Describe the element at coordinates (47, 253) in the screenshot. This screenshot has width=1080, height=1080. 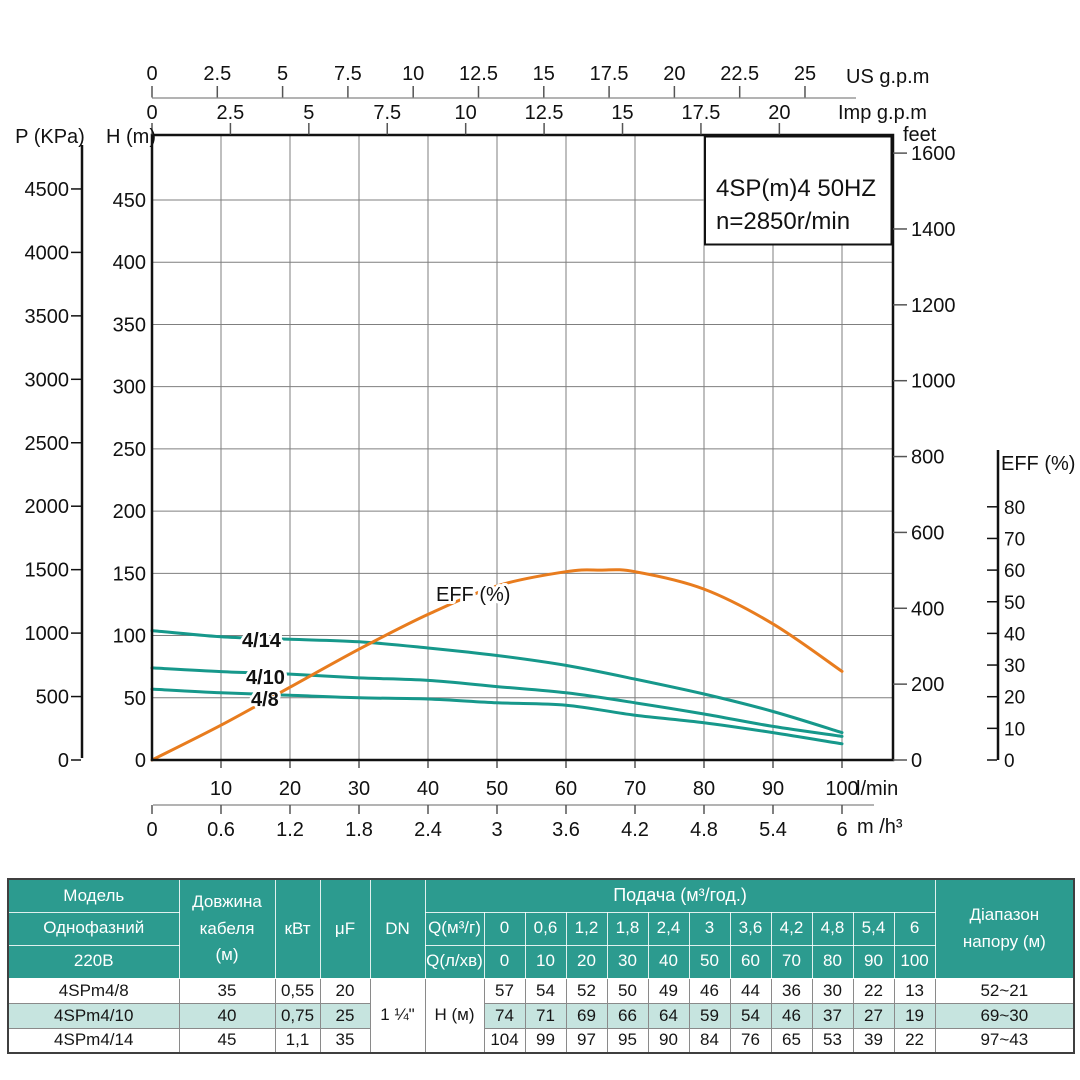
I see `p-tick-label: 4000` at that location.